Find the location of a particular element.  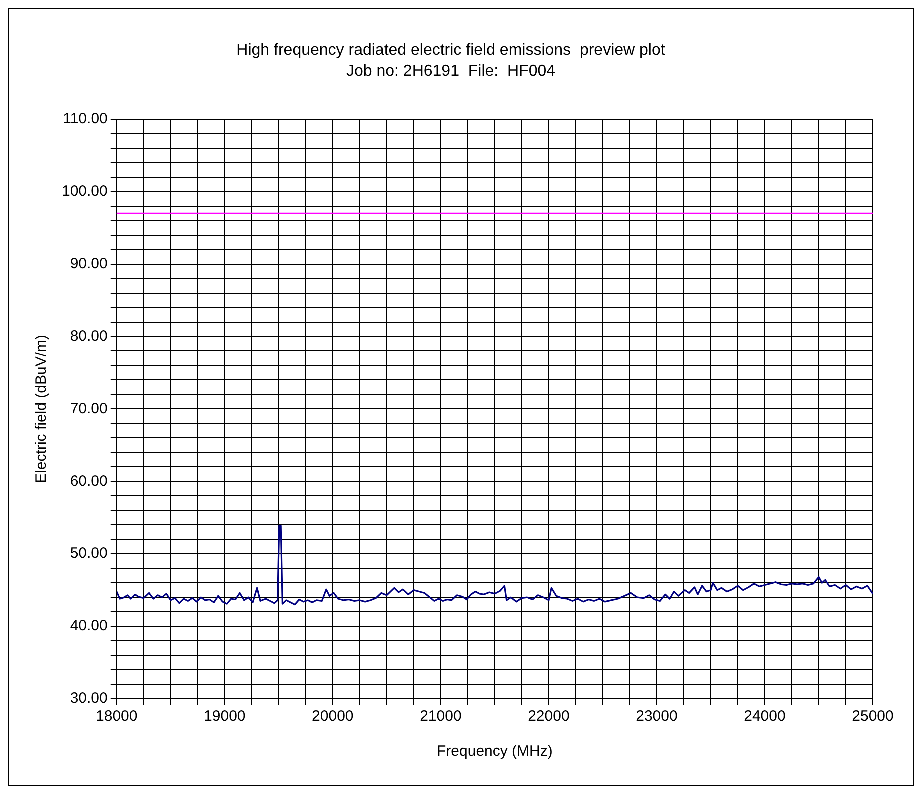

x-tick-label: 25000 is located at coordinates (873, 717).